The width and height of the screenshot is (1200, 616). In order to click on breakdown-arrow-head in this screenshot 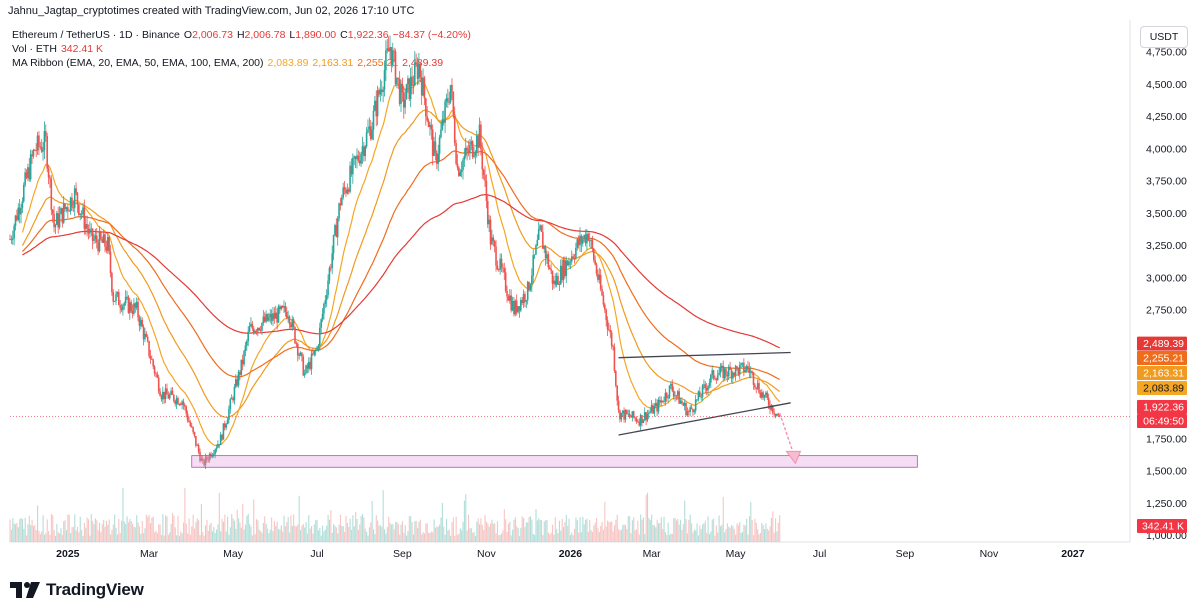, I will do `click(793, 457)`.